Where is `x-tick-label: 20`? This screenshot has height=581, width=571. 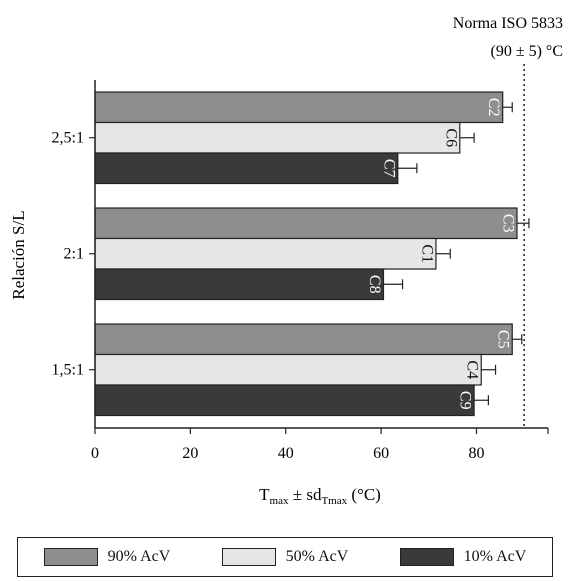 x-tick-label: 20 is located at coordinates (190, 453).